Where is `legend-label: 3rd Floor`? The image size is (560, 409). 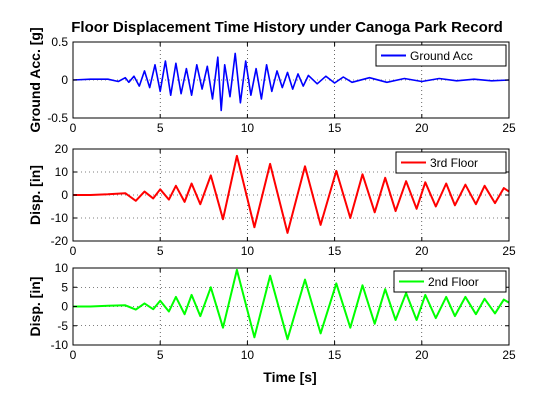
legend-label: 3rd Floor is located at coordinates (454, 163).